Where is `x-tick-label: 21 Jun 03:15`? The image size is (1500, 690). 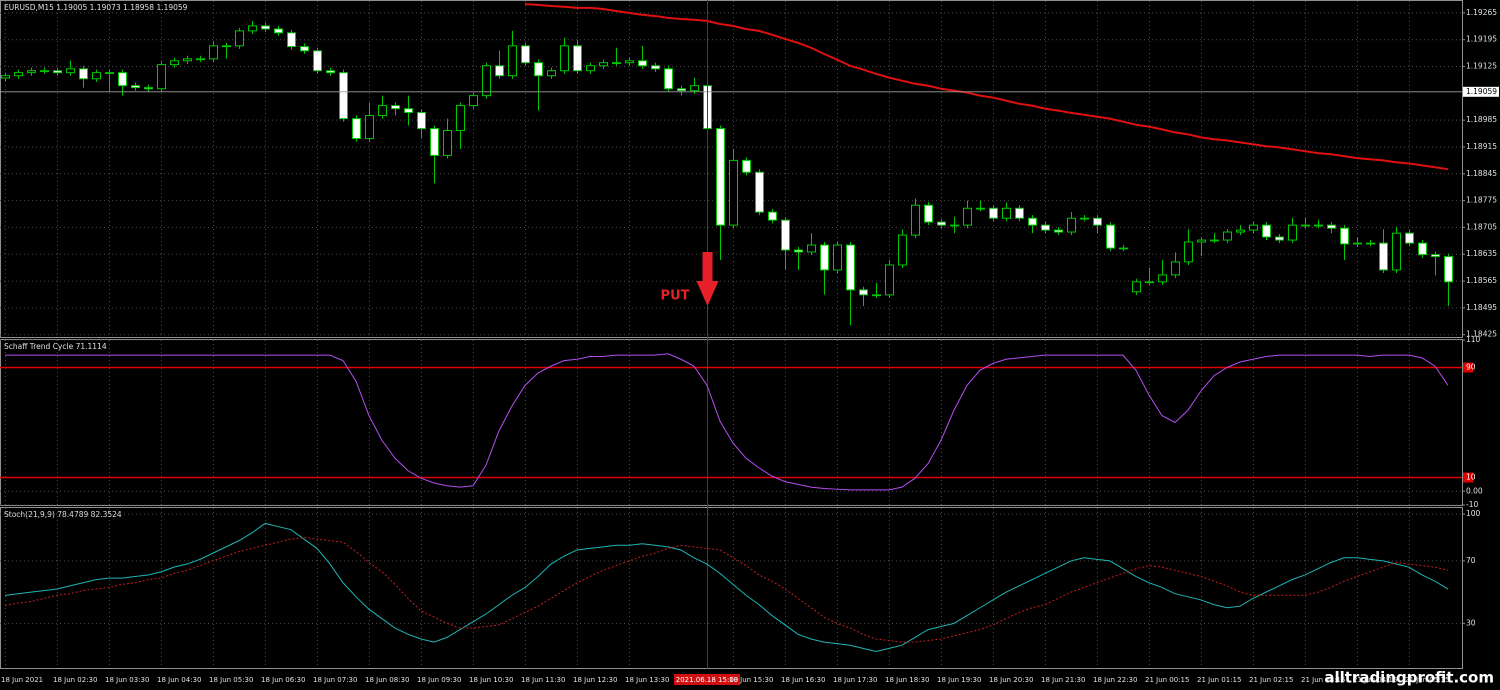 x-tick-label: 21 Jun 03:15 is located at coordinates (1323, 680).